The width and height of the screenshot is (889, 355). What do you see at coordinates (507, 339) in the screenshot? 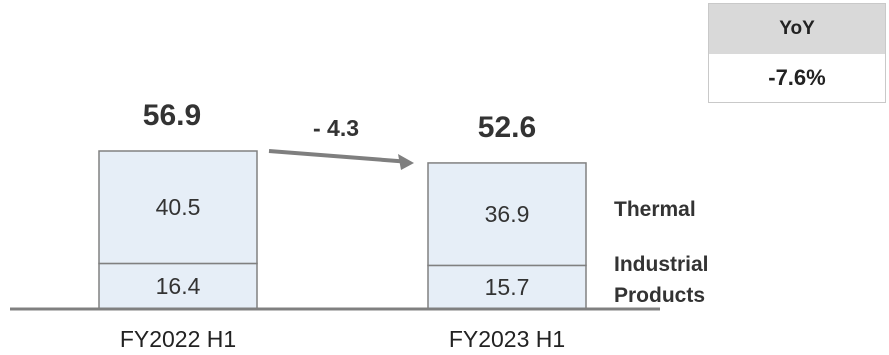
I see `category-label: FY2023 H1` at bounding box center [507, 339].